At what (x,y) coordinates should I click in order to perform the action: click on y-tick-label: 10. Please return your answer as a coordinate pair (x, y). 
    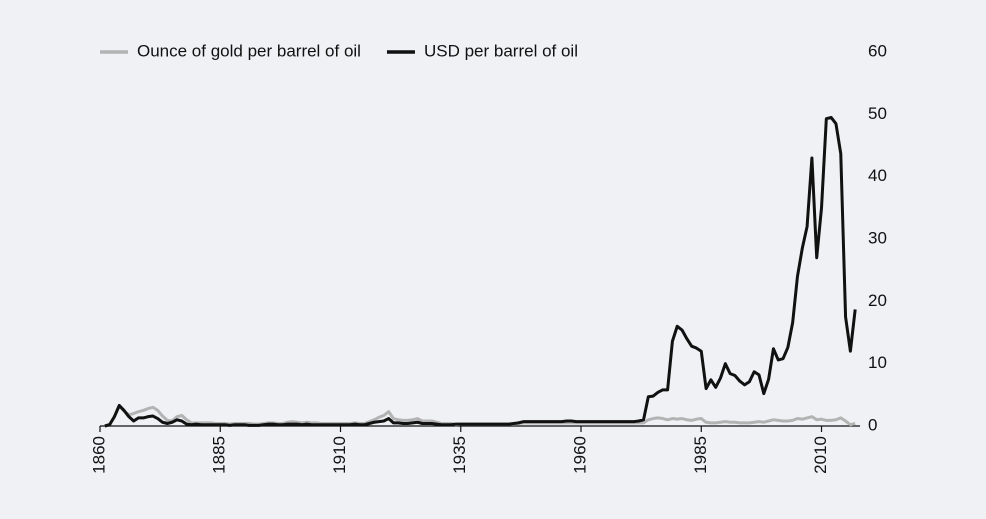
    Looking at the image, I should click on (877, 362).